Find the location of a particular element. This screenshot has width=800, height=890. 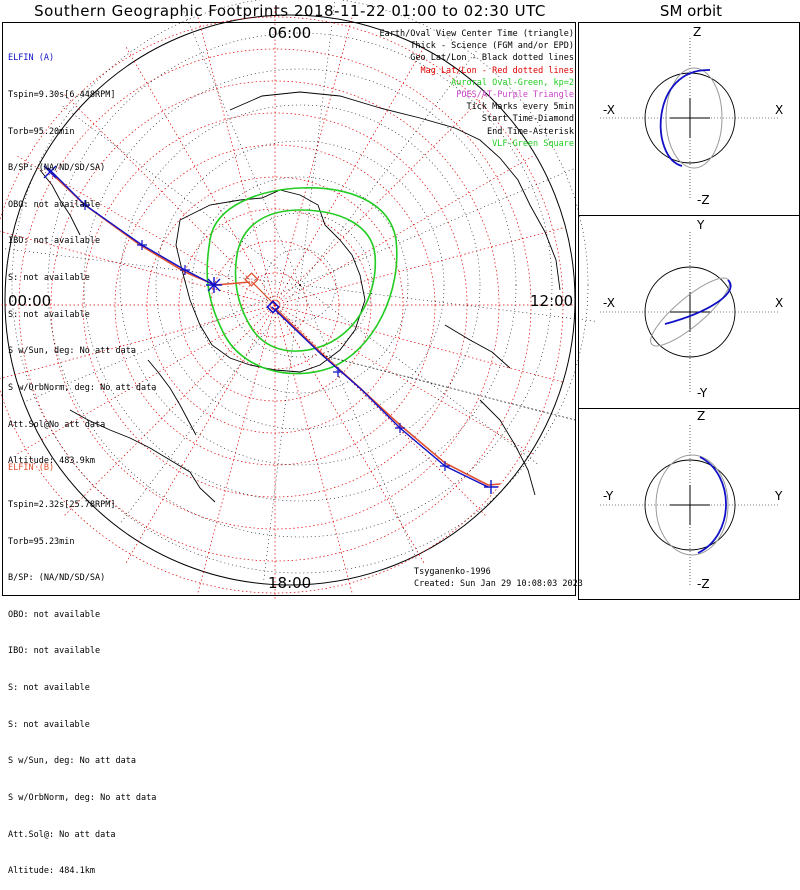

elfin-b-line: Torb=95.23min is located at coordinates (41, 541).